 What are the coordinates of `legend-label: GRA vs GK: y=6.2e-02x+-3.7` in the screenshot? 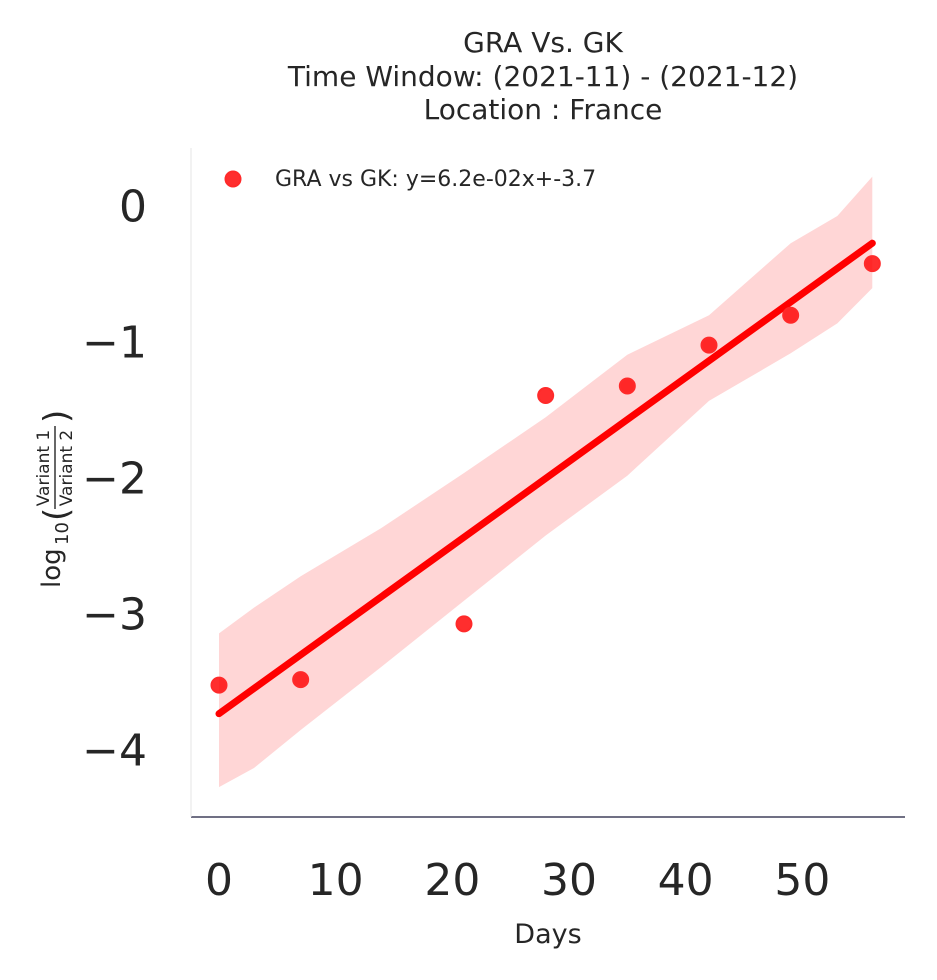 It's located at (435, 179).